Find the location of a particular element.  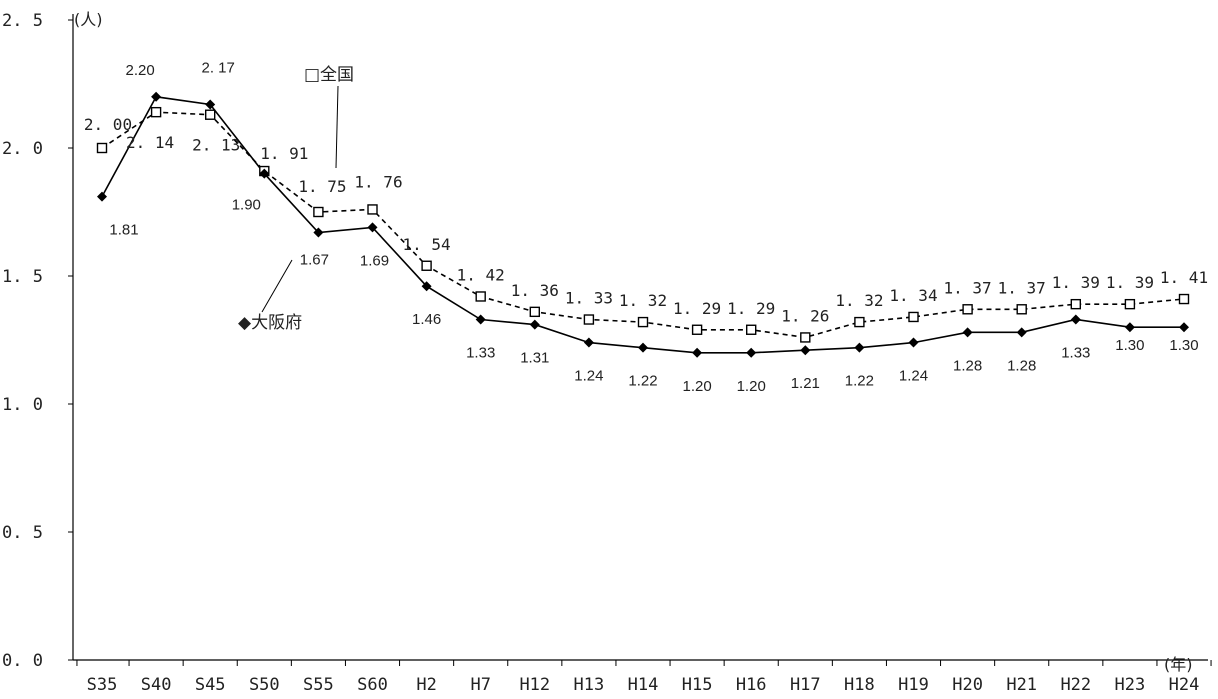

data-label-national: 1. 26 is located at coordinates (805, 315).